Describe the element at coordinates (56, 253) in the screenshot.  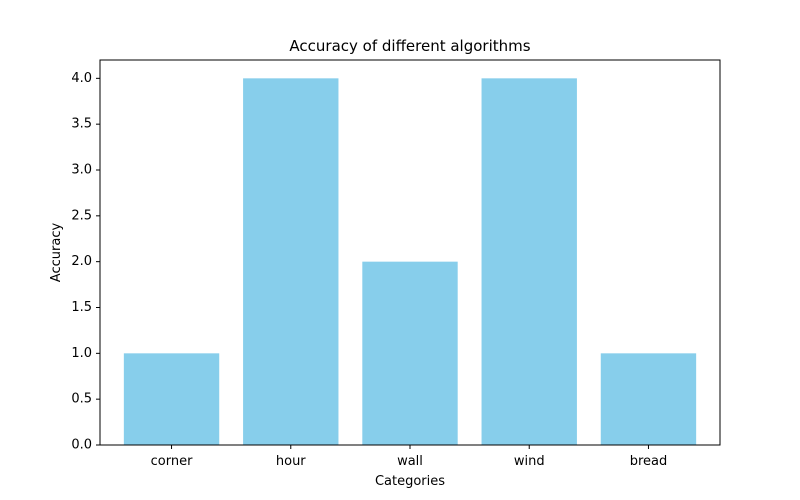
I see `y-axis-label: Accuracy` at that location.